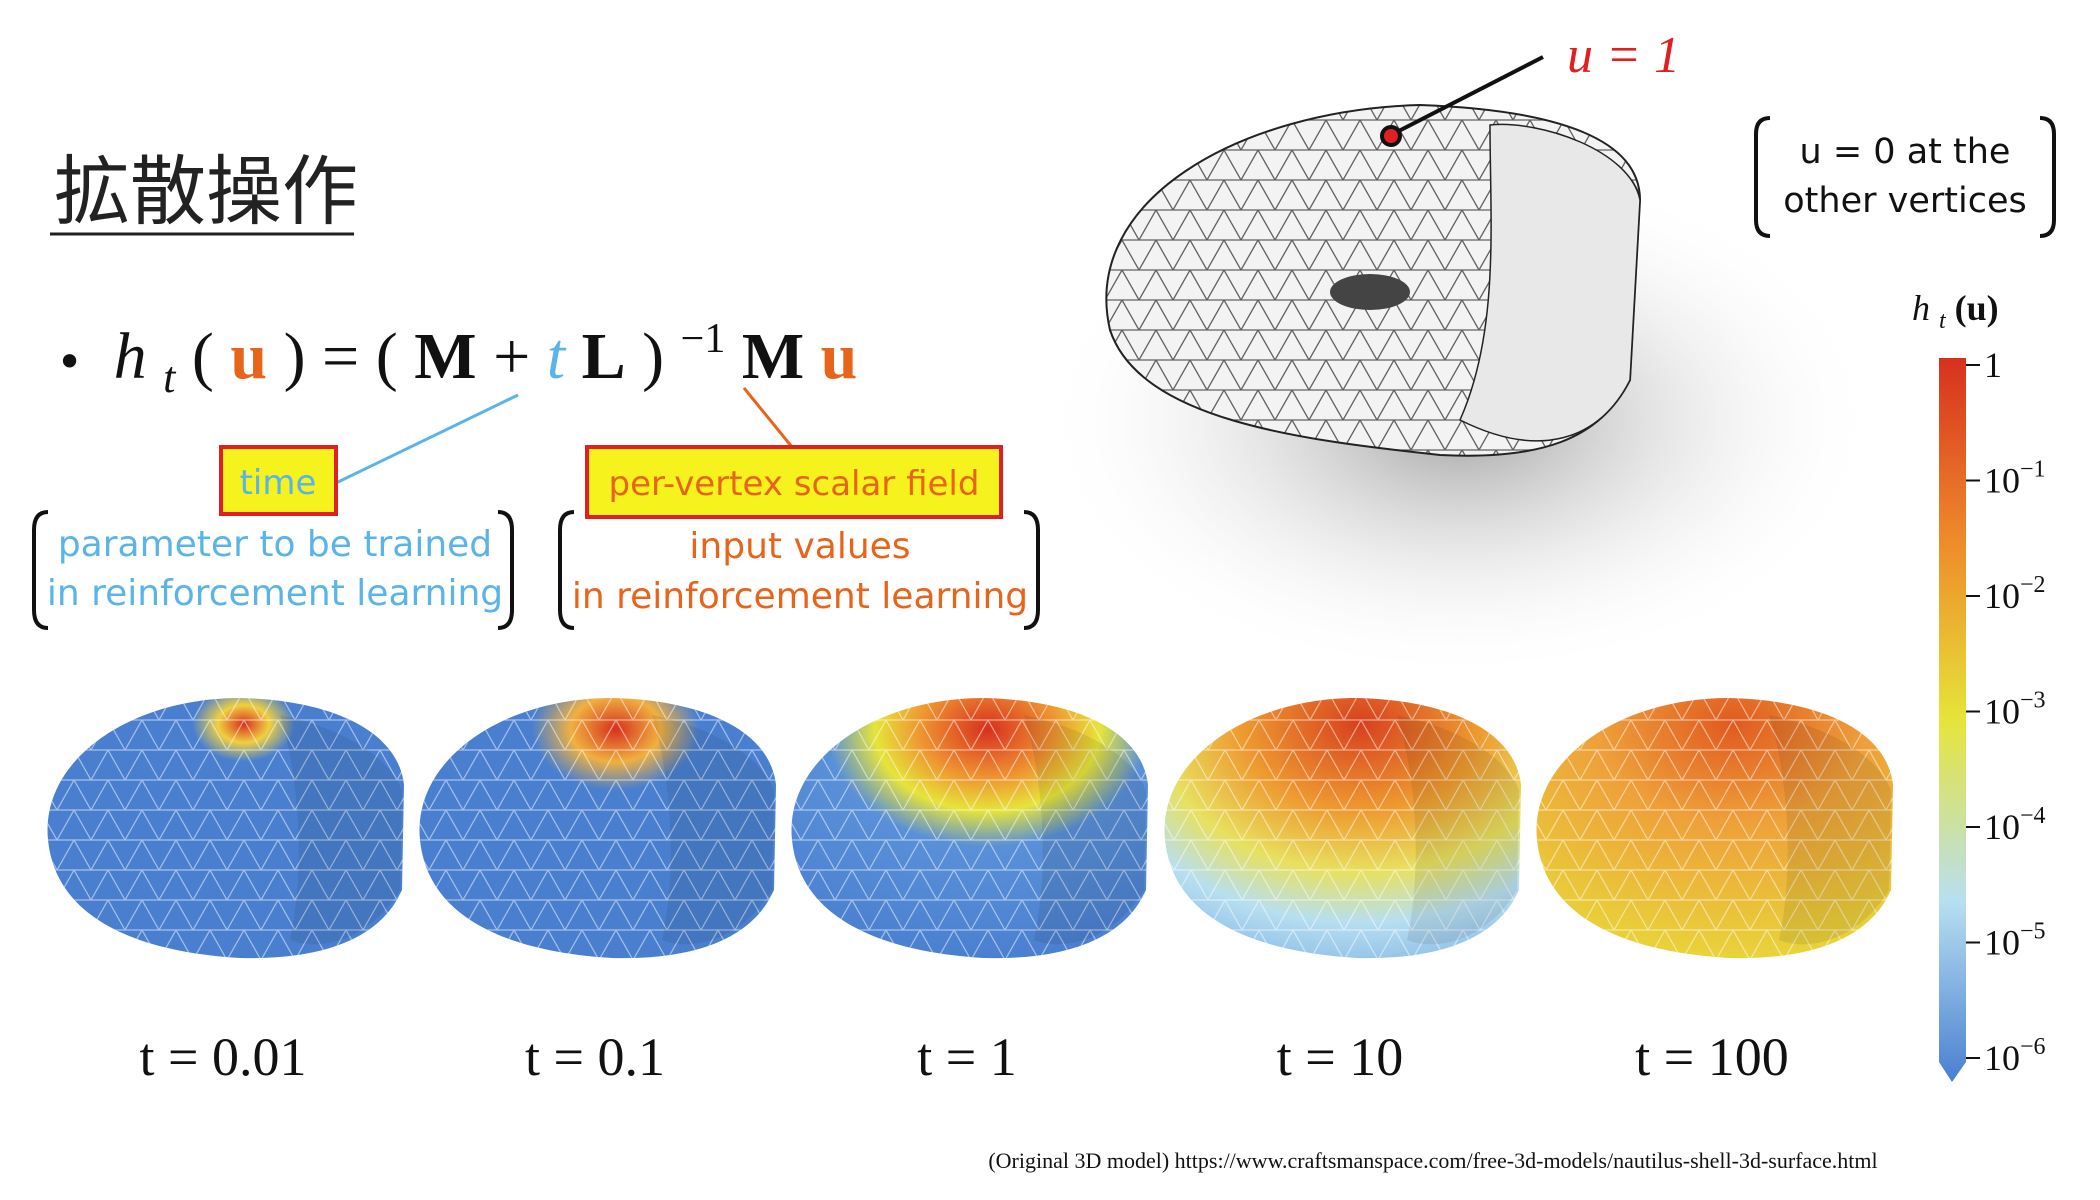  What do you see at coordinates (1943, 321) in the screenshot?
I see `colorbar-label-part: t` at bounding box center [1943, 321].